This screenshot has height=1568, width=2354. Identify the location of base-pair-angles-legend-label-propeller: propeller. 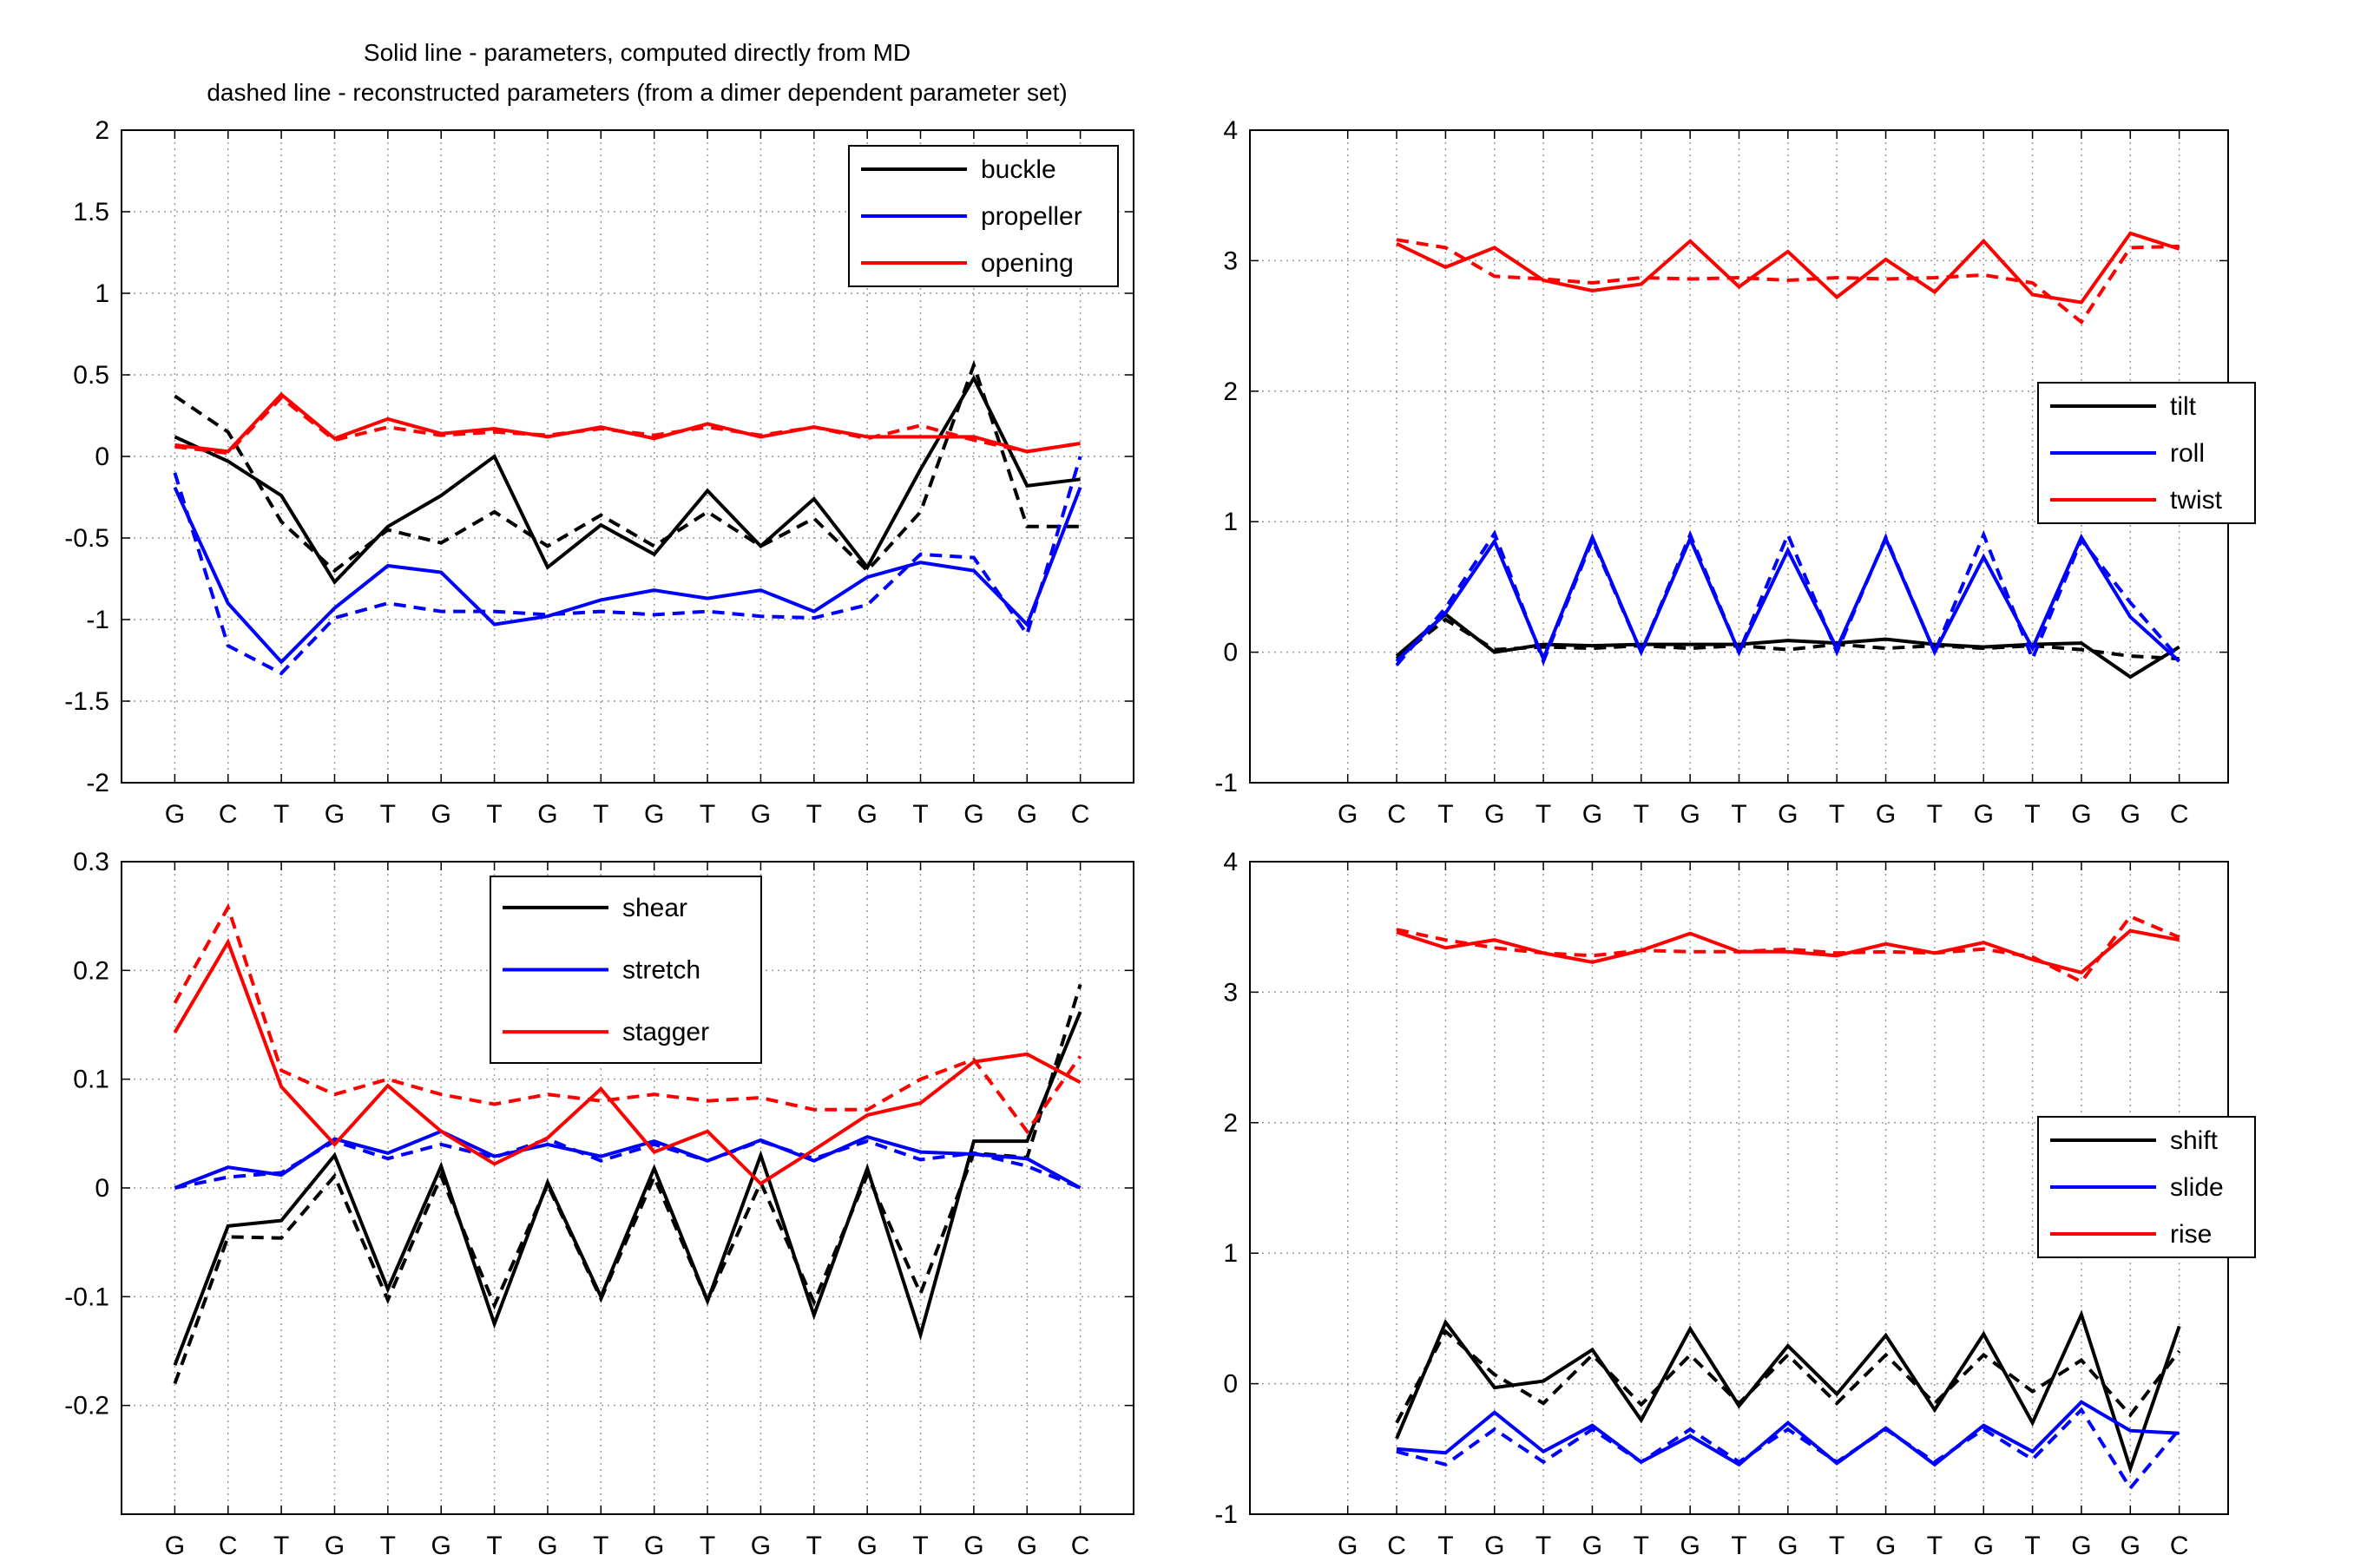
(1031, 216).